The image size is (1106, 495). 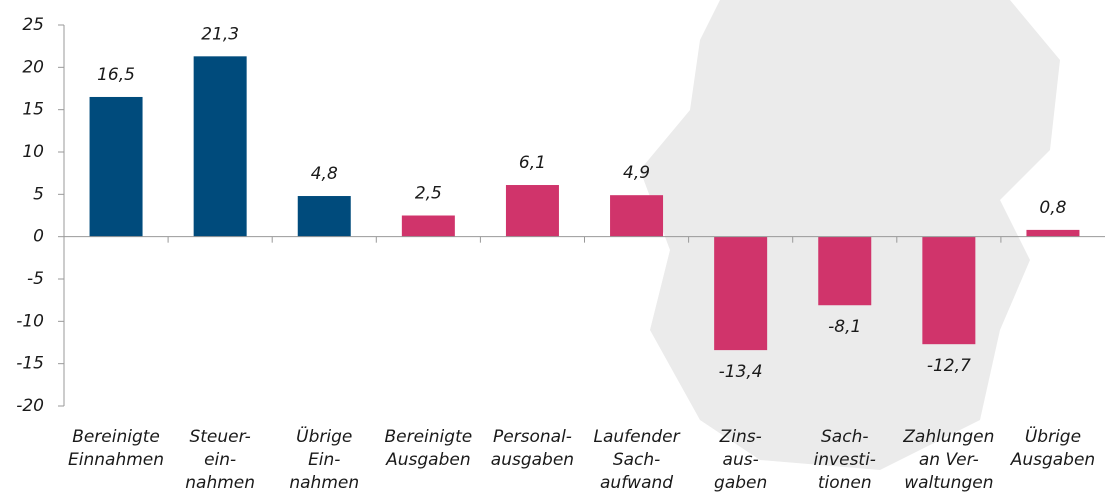 What do you see at coordinates (33, 110) in the screenshot?
I see `y-tick-label: 15` at bounding box center [33, 110].